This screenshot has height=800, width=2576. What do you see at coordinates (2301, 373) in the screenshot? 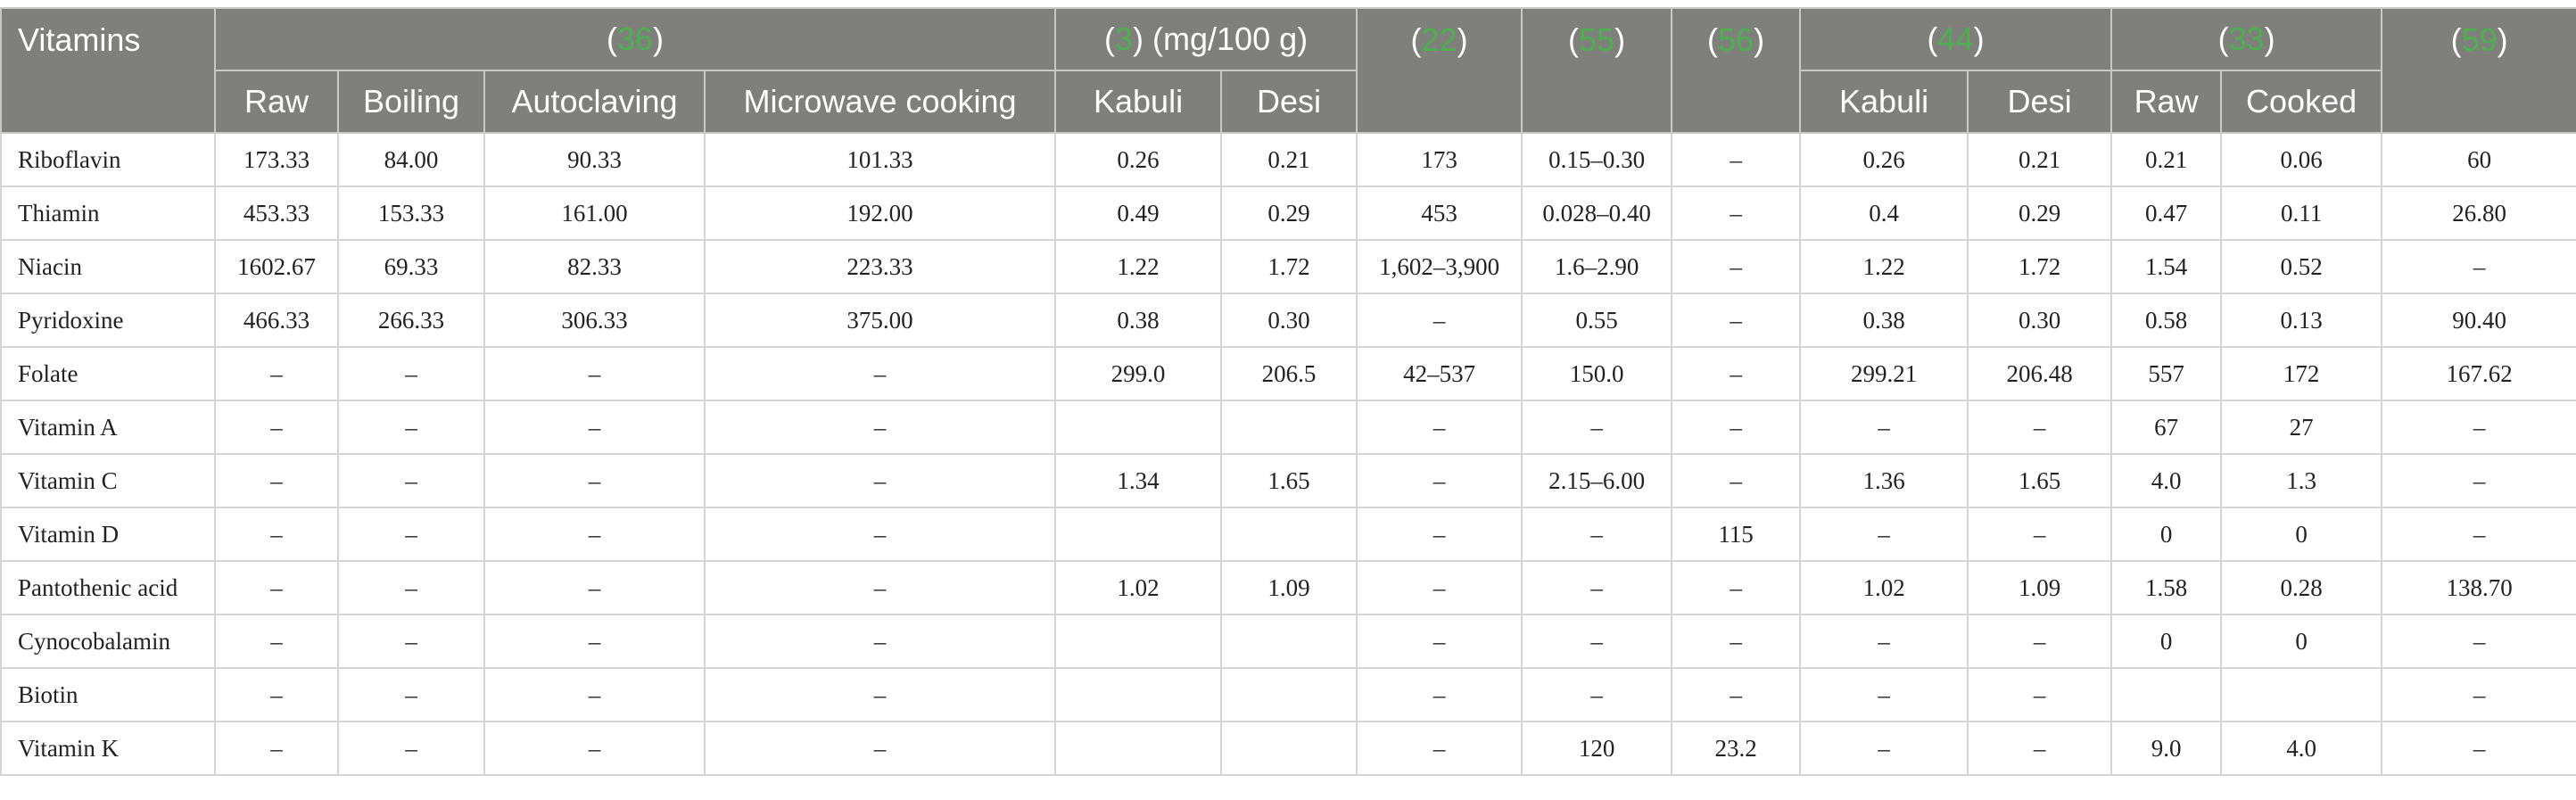
I see `table-cell: 172` at bounding box center [2301, 373].